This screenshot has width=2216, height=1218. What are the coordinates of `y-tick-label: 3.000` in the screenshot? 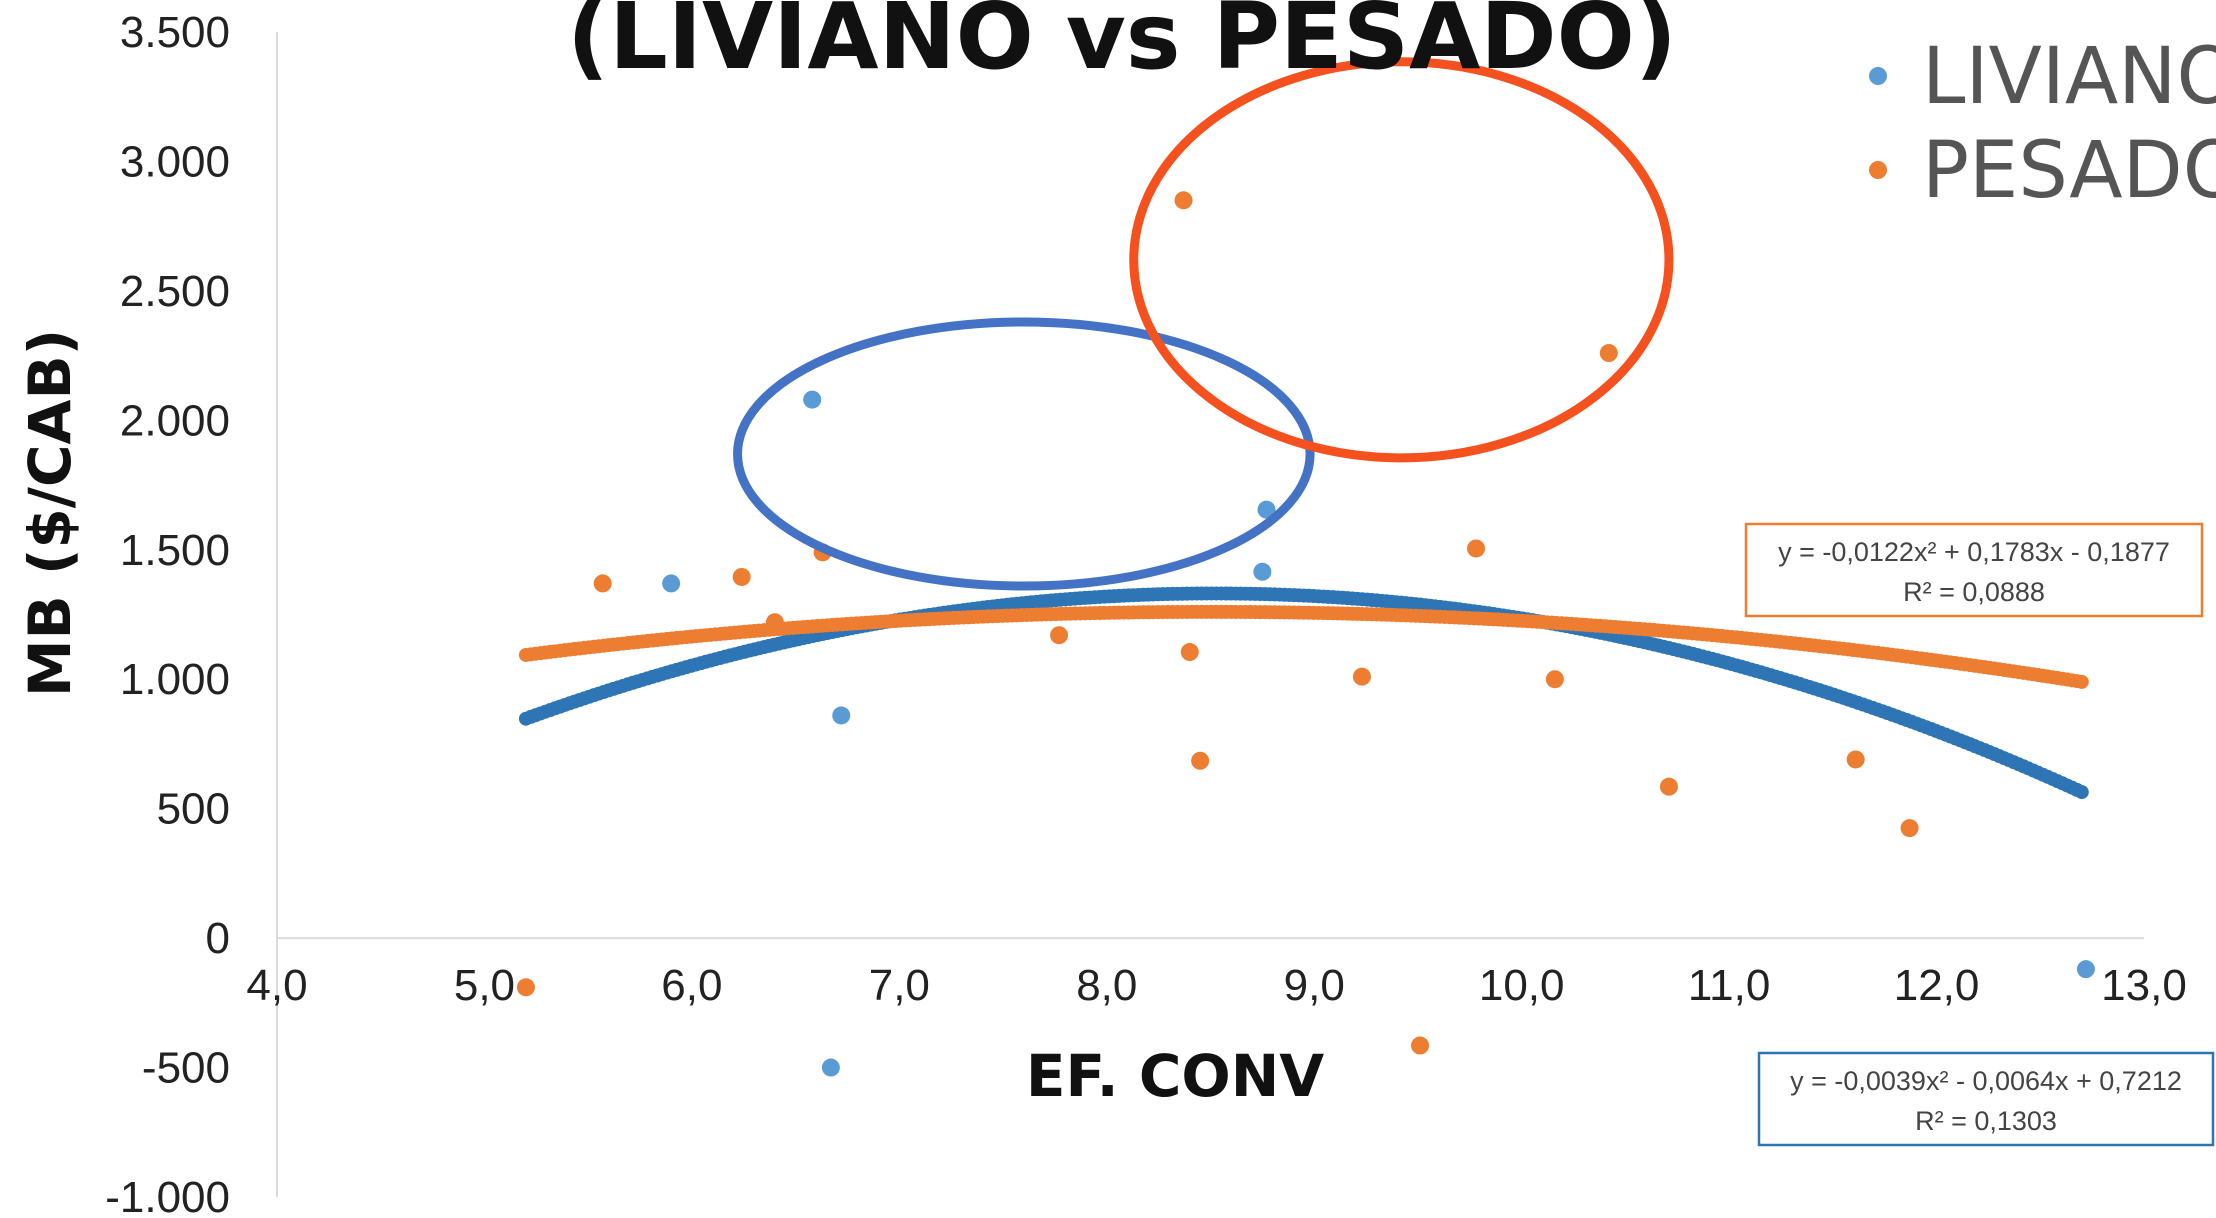 It's located at (175, 161).